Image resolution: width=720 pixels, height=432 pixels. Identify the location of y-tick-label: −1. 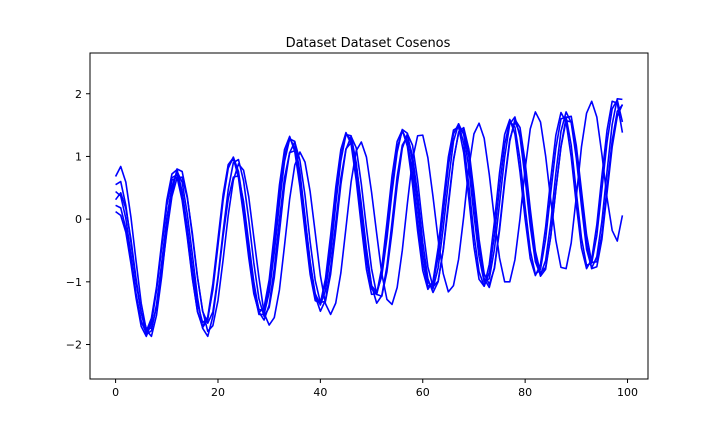
(74, 282).